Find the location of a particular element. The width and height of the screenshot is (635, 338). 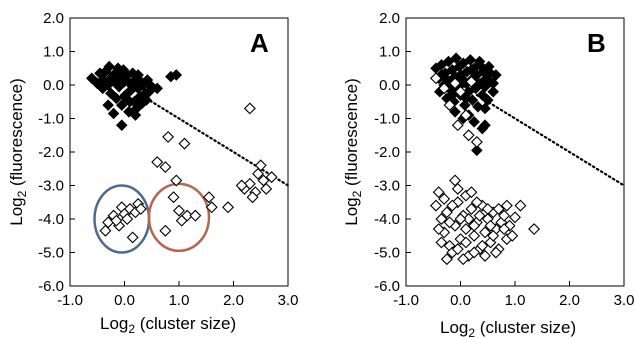

panel-a-y-tick-label: -1.0 is located at coordinates (51, 119).